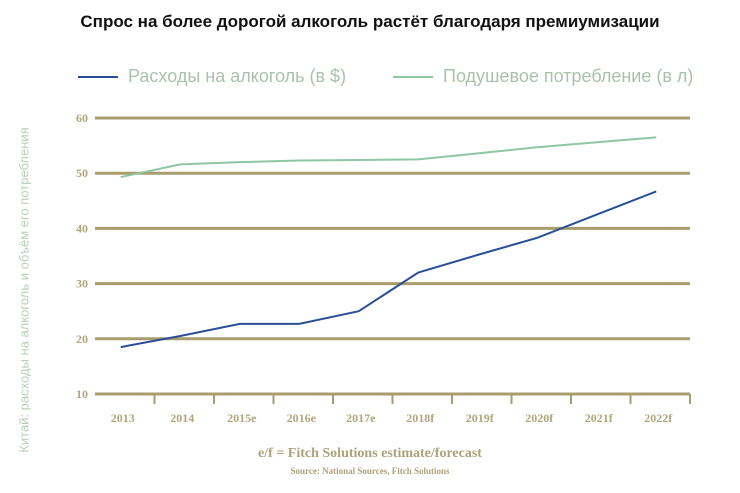 The image size is (740, 493). I want to click on x-tick-label: 2016e, so click(302, 418).